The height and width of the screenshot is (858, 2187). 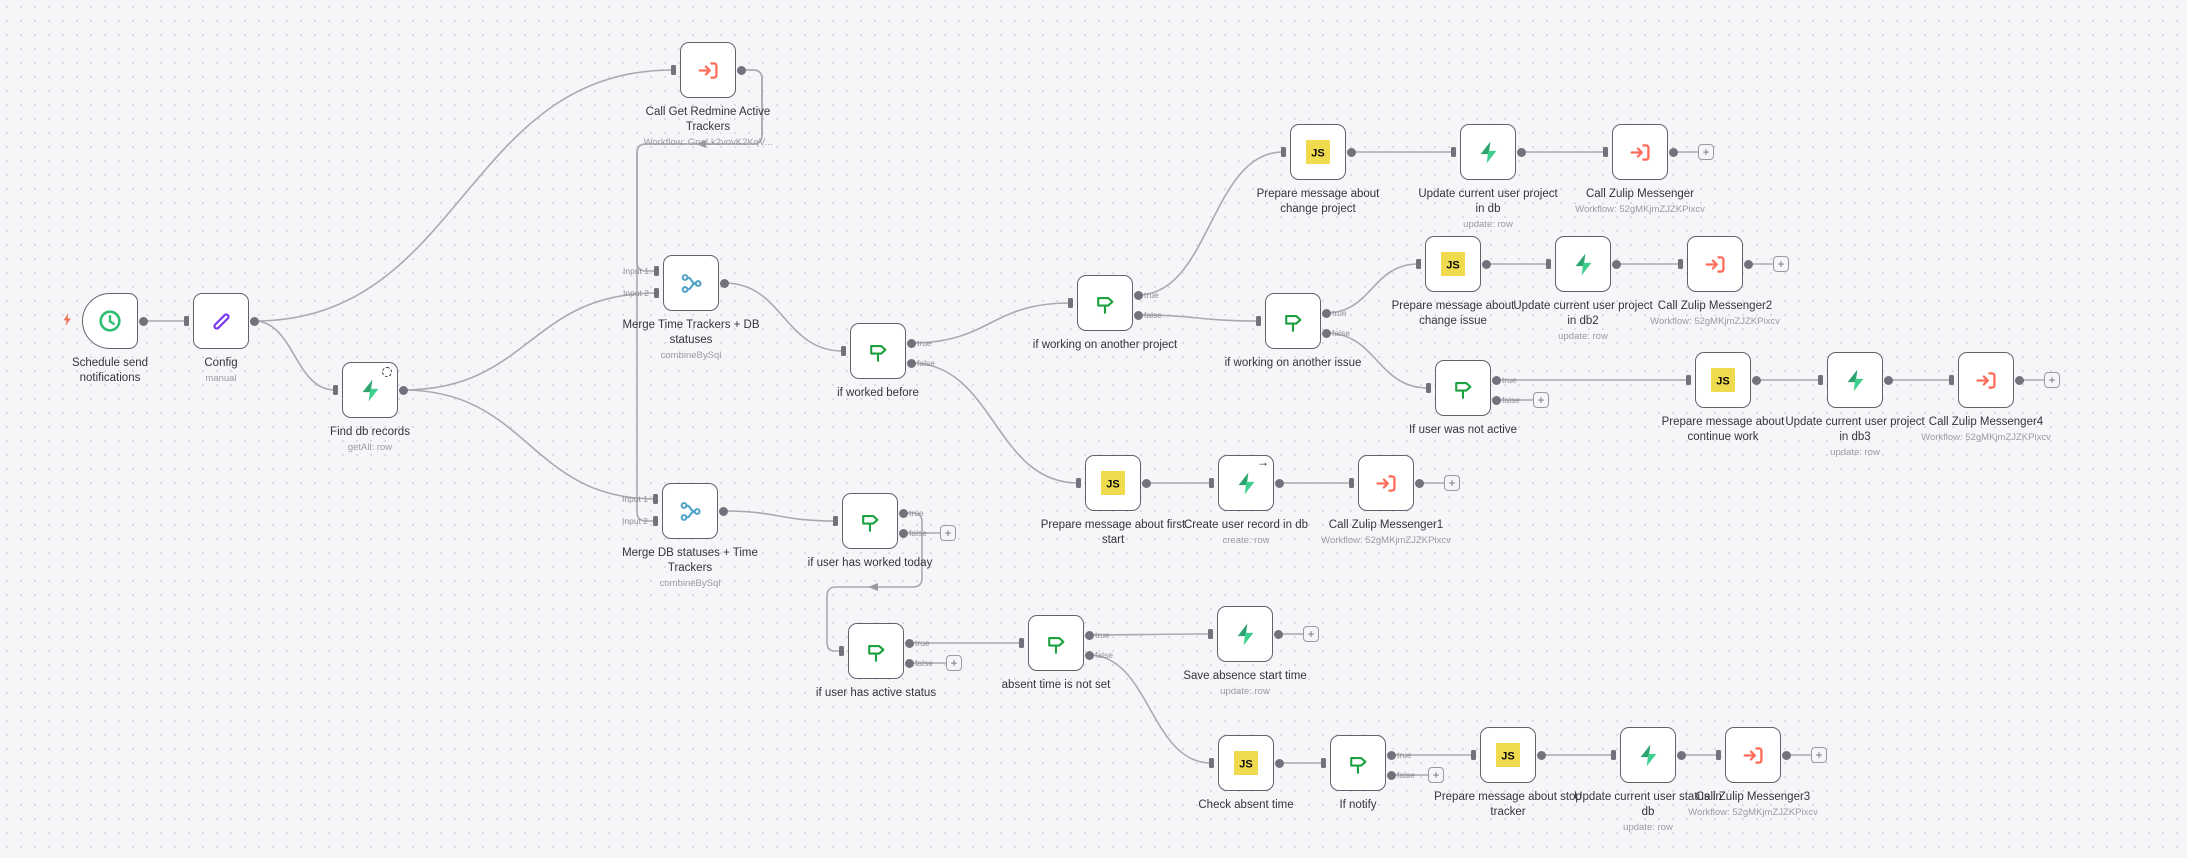 What do you see at coordinates (1453, 264) in the screenshot?
I see `node-prepare-message-about-change-issue: JS` at bounding box center [1453, 264].